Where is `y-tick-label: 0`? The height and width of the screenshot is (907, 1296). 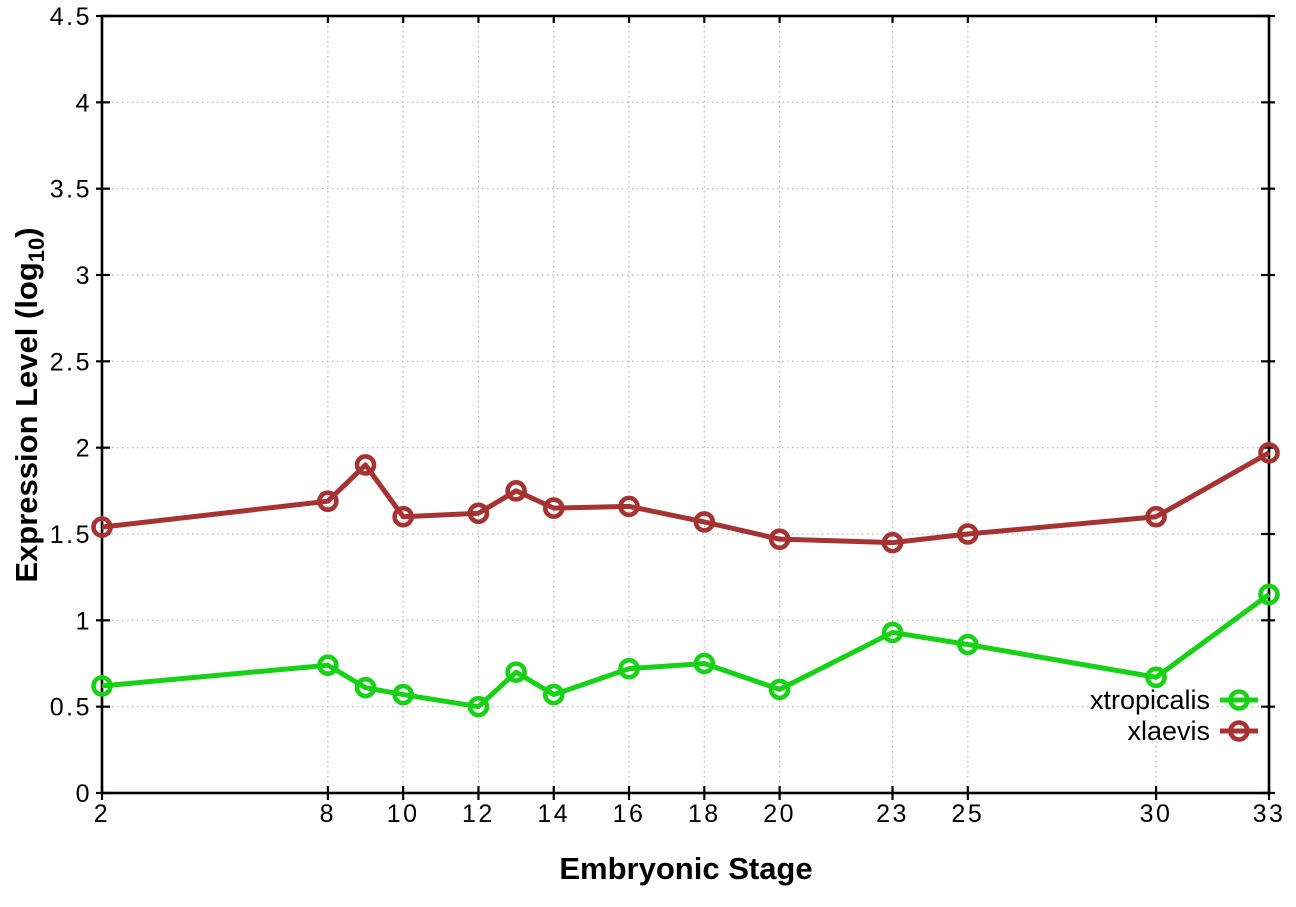 y-tick-label: 0 is located at coordinates (84, 794).